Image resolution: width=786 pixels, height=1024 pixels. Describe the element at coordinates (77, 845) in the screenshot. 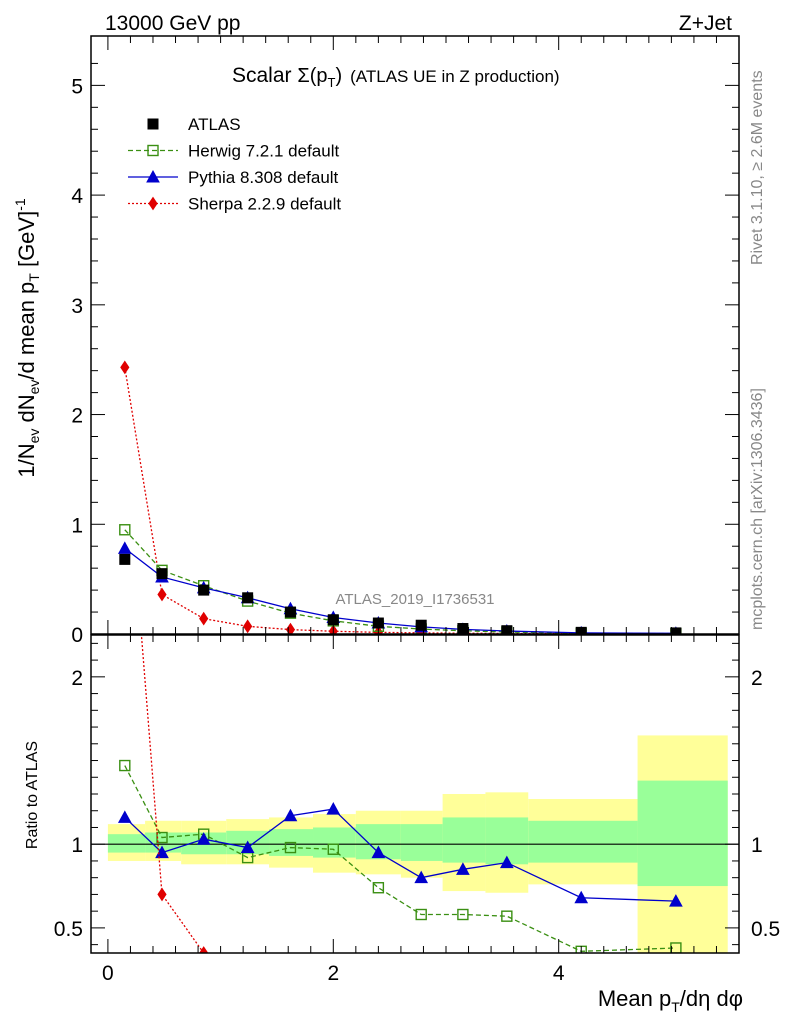

I see `ratio-y-tick-label-left: 1` at that location.